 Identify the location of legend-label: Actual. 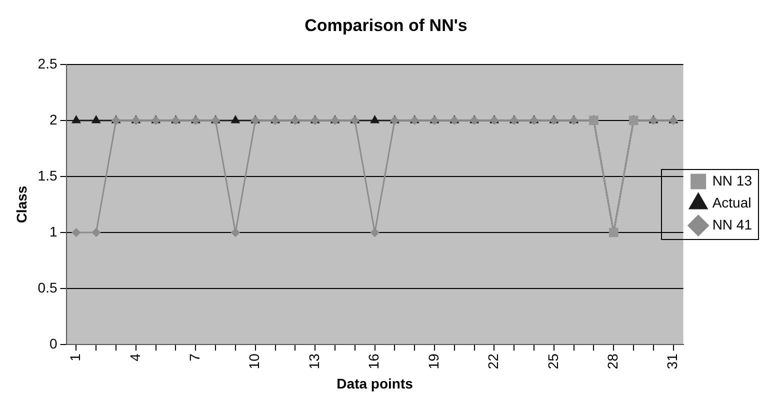
(732, 202).